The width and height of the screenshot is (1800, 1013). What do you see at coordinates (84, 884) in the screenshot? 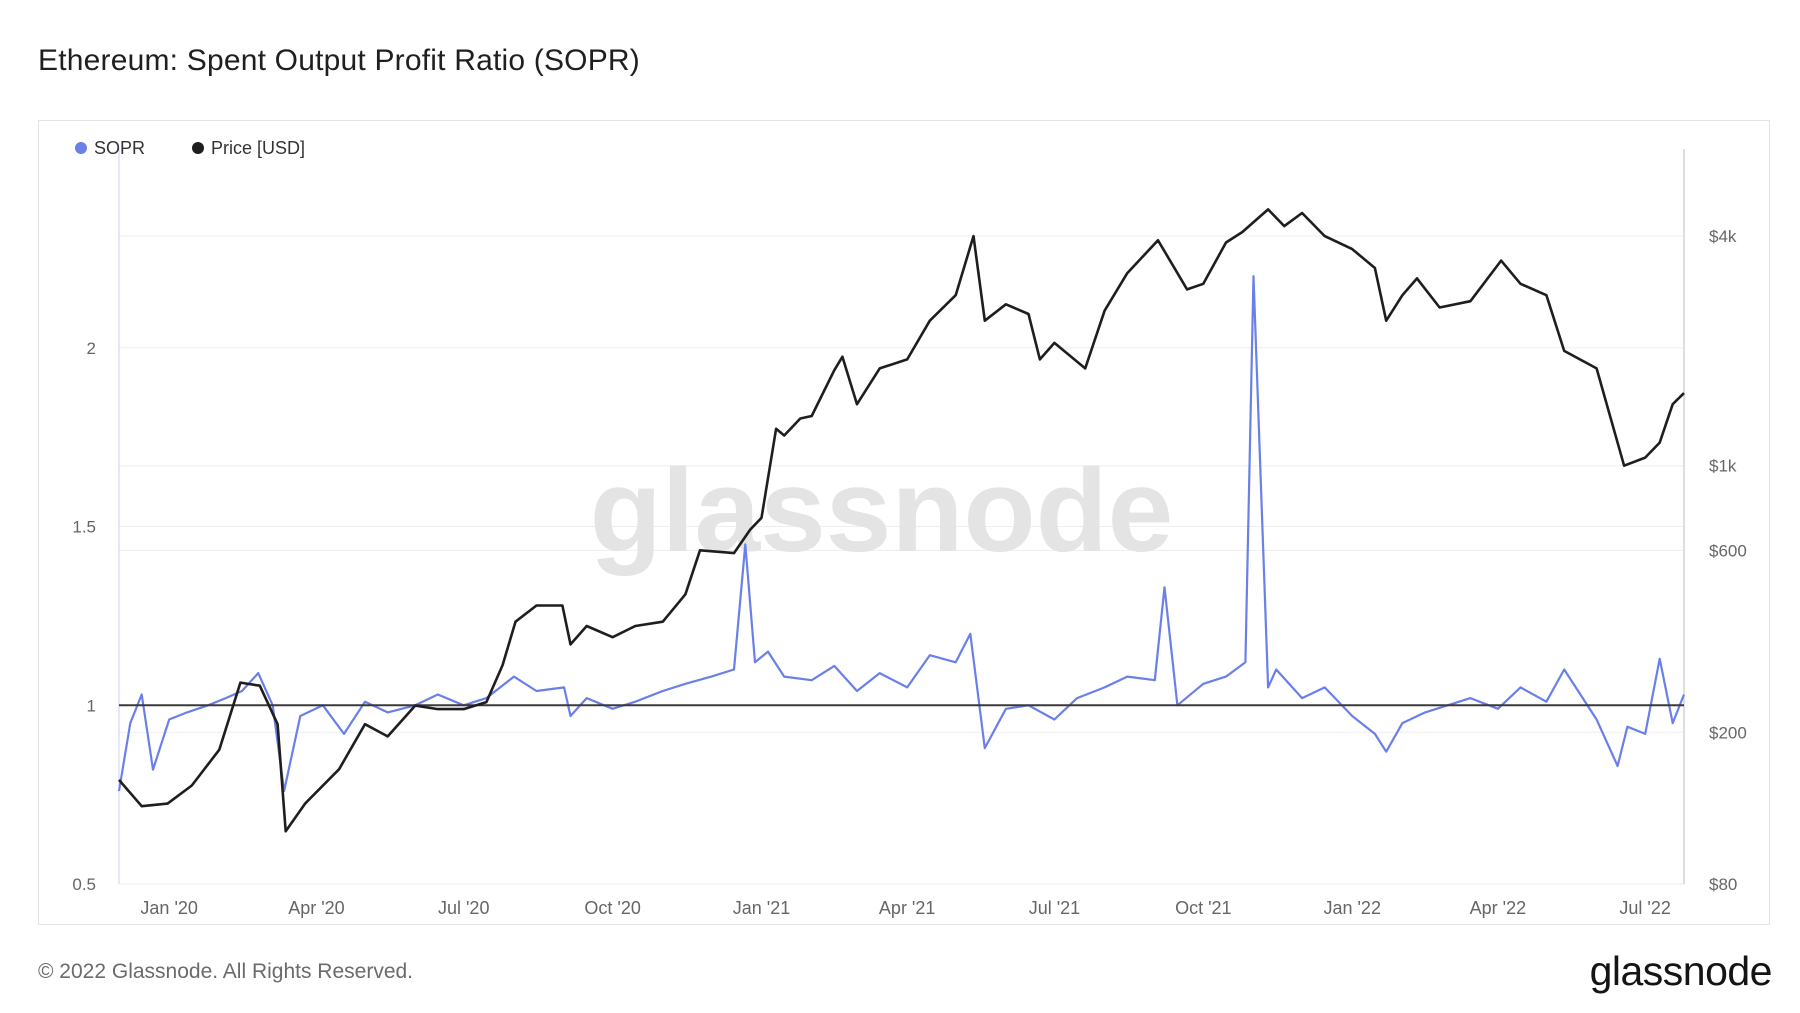
I see `y-left-tick-label: 0.5` at bounding box center [84, 884].